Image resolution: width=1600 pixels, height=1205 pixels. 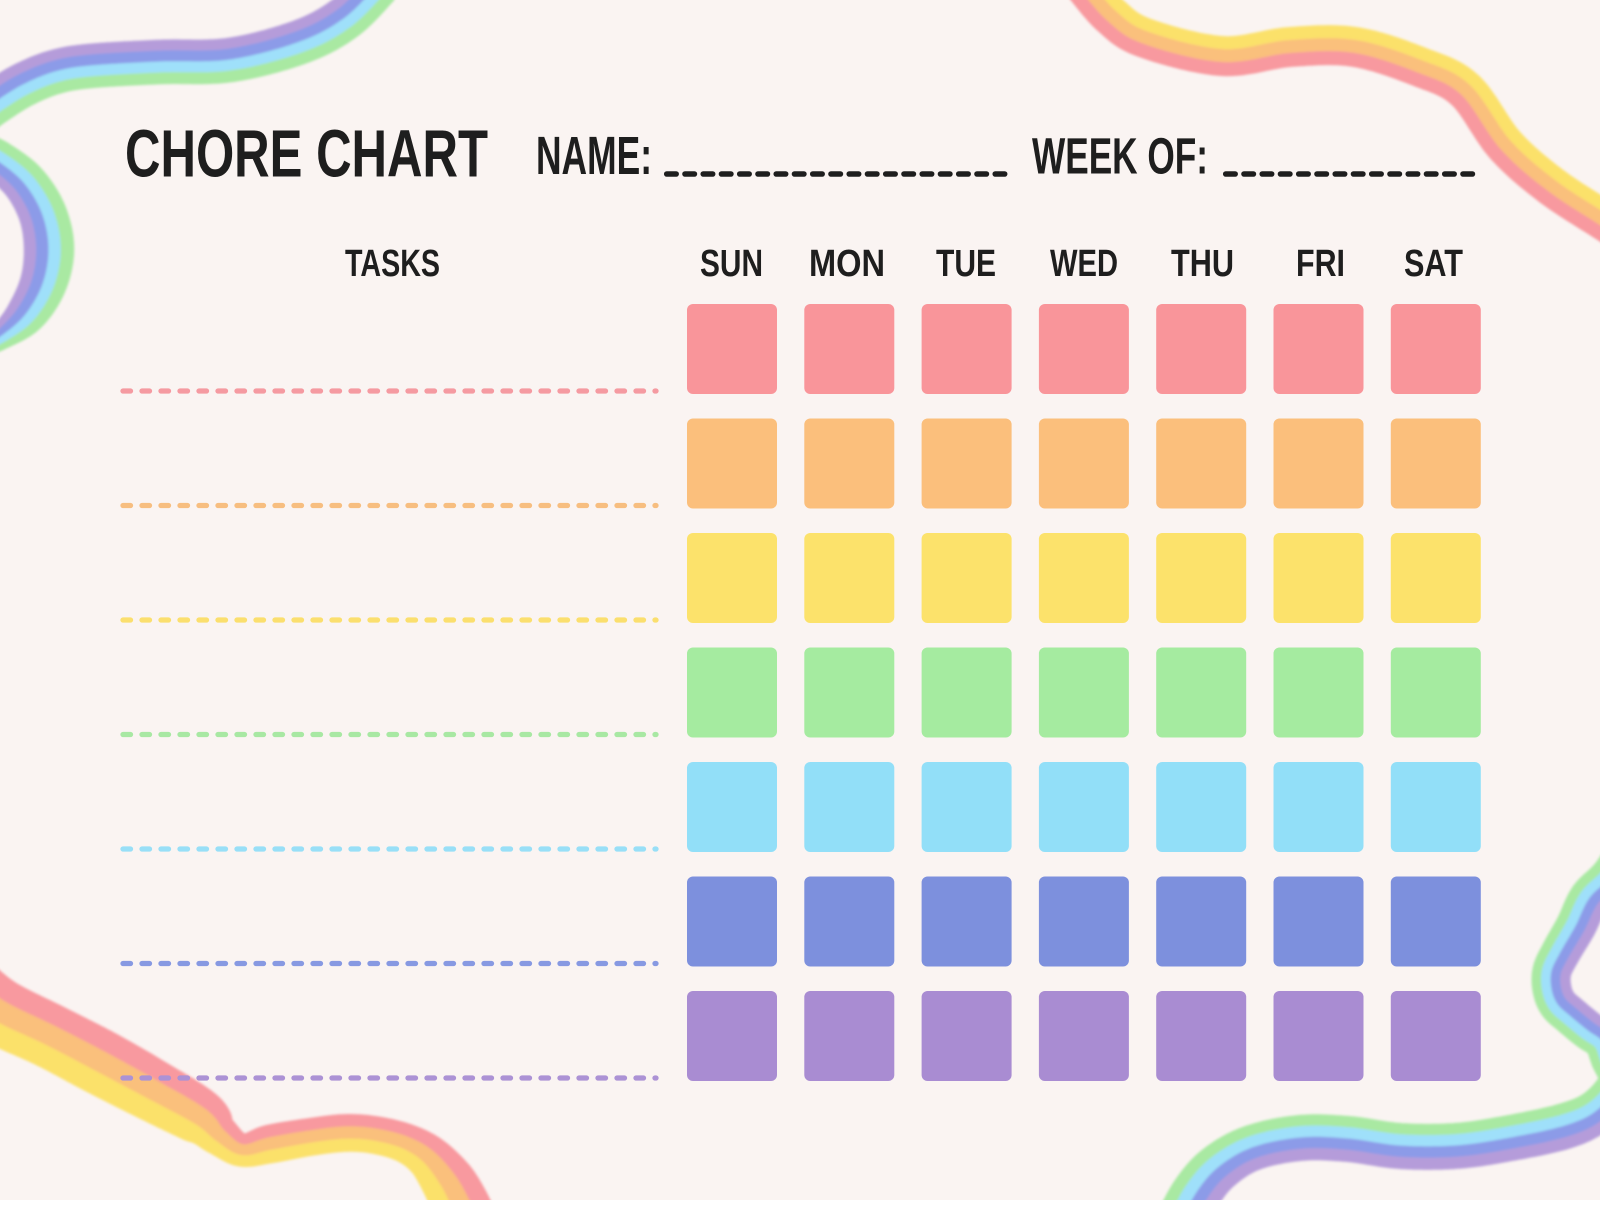 I want to click on svg-text: CHORE CHART, so click(x=306, y=154).